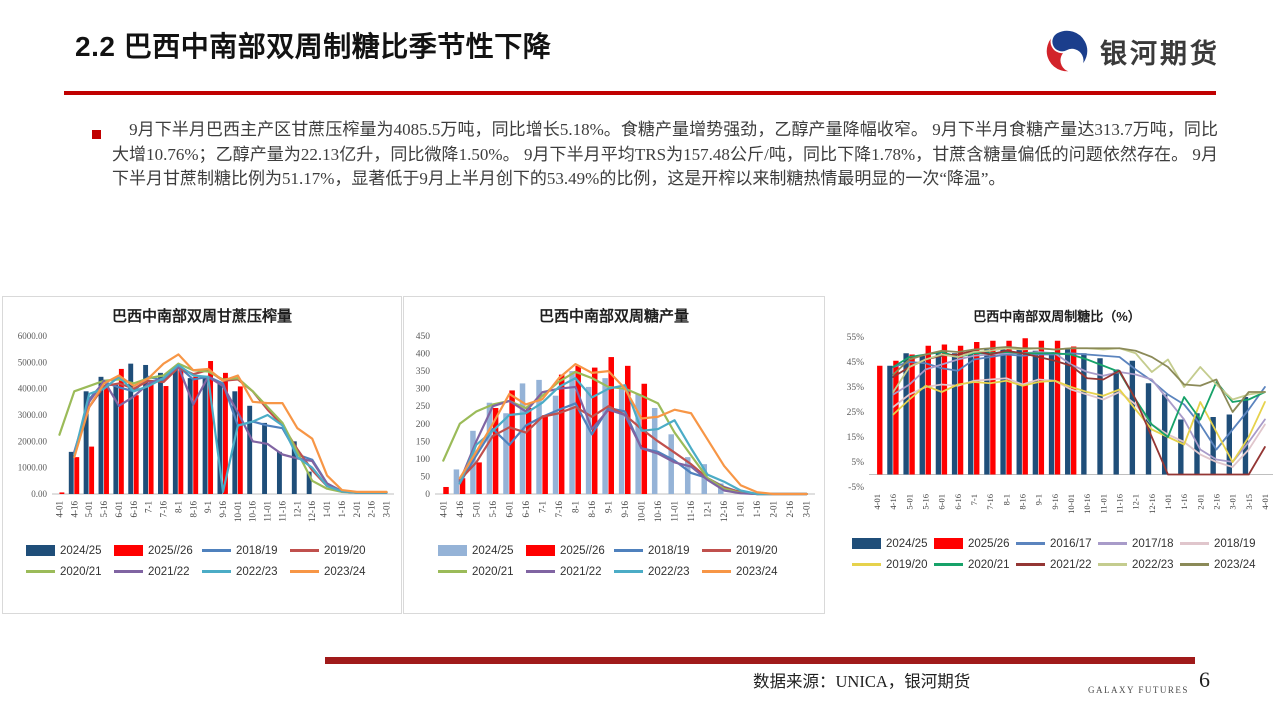  What do you see at coordinates (1184, 502) in the screenshot?
I see `svg-text: 1-16` at bounding box center [1184, 502].